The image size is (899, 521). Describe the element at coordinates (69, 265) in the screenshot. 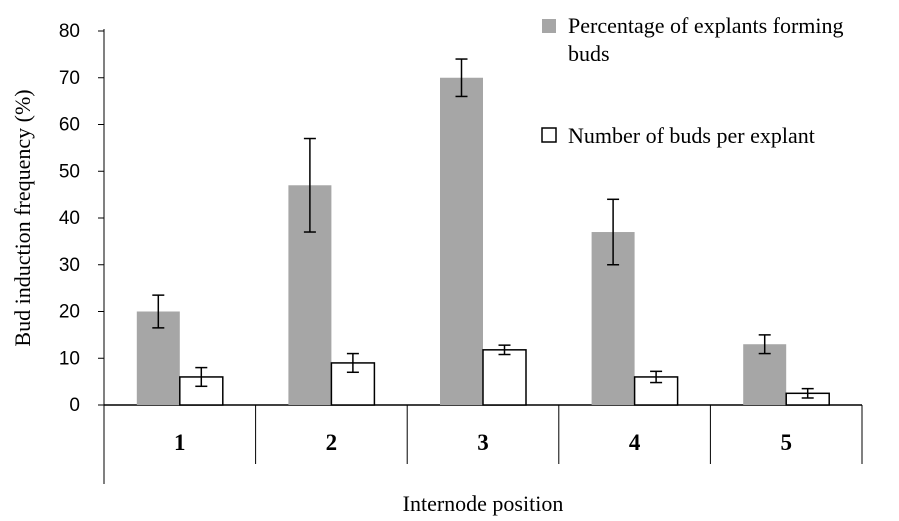

I see `y-tick-label: 30` at that location.